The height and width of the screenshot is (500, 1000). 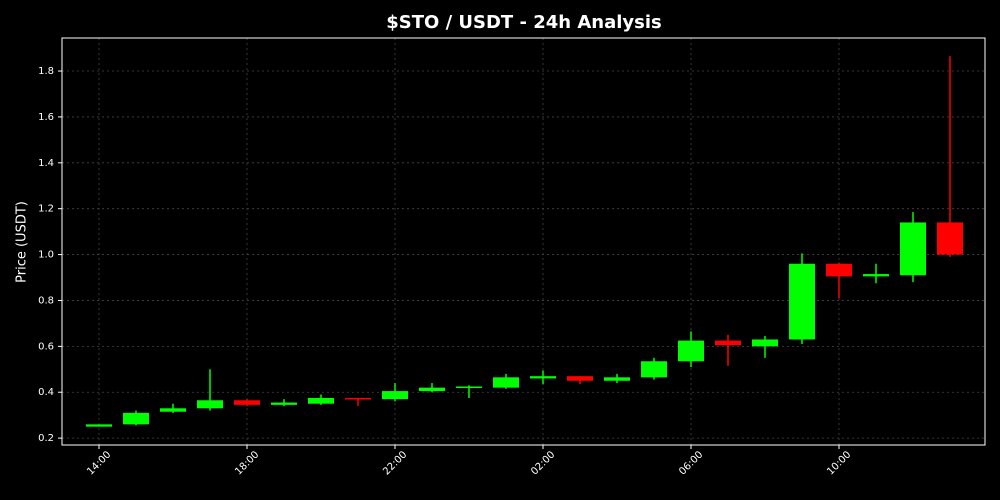 I want to click on y-tick-label: 0.4, so click(x=46, y=392).